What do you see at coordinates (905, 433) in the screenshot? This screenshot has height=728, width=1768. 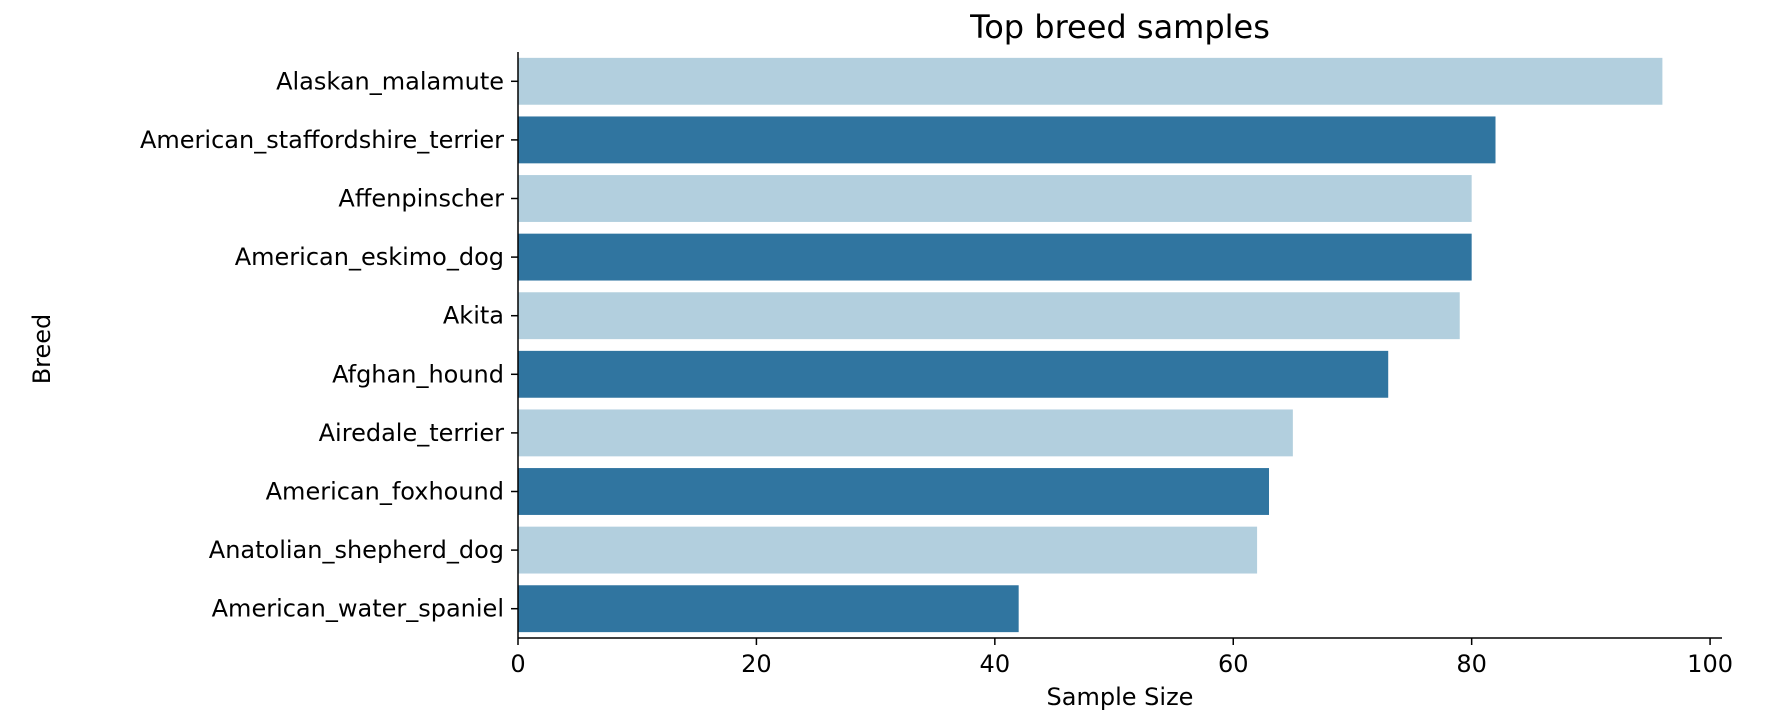 I see `bar-airedale-terrier` at bounding box center [905, 433].